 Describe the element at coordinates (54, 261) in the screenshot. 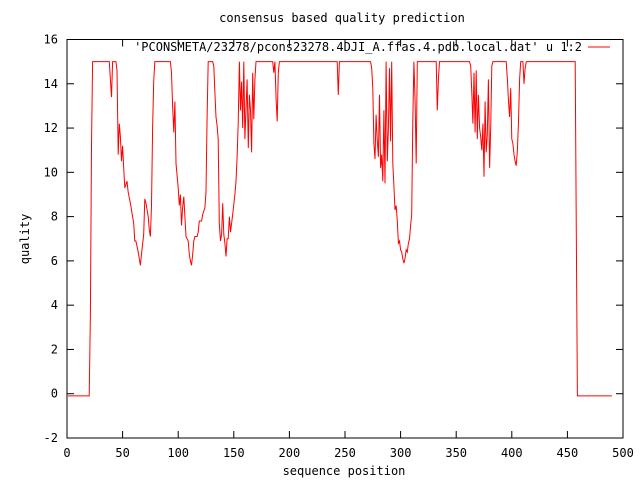

I see `y-tick-label: 6` at that location.